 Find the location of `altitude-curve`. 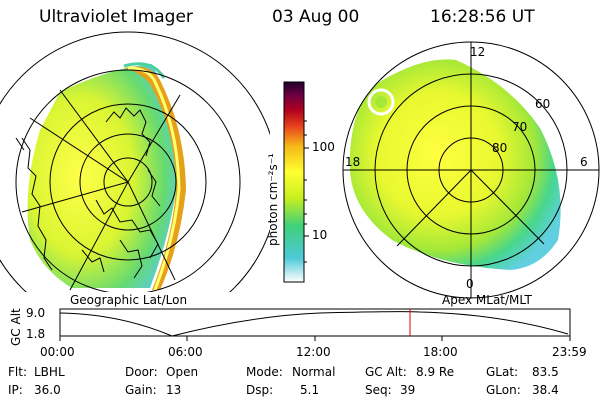

altitude-curve is located at coordinates (314, 324).